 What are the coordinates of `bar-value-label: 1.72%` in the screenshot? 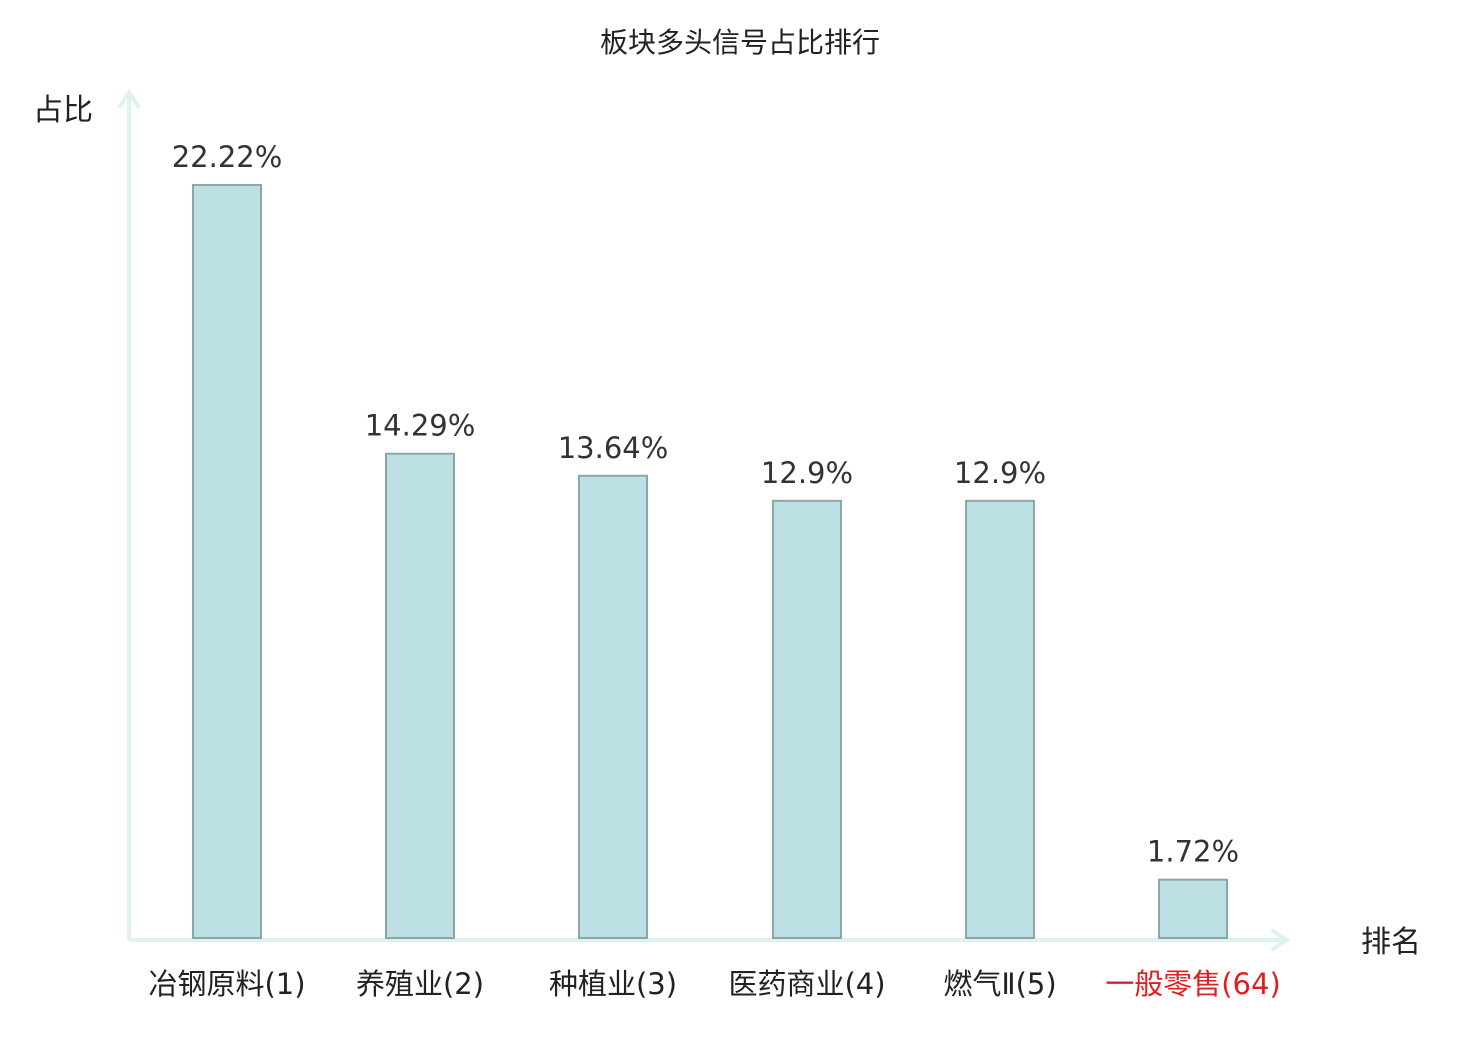 It's located at (1193, 852).